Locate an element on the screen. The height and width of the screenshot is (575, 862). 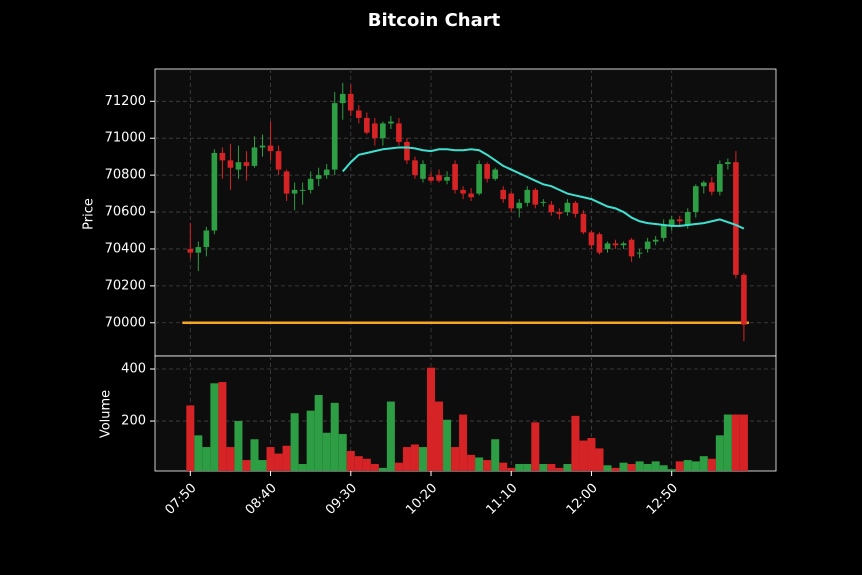
y-tick-label: 70600 is located at coordinates (125, 212).